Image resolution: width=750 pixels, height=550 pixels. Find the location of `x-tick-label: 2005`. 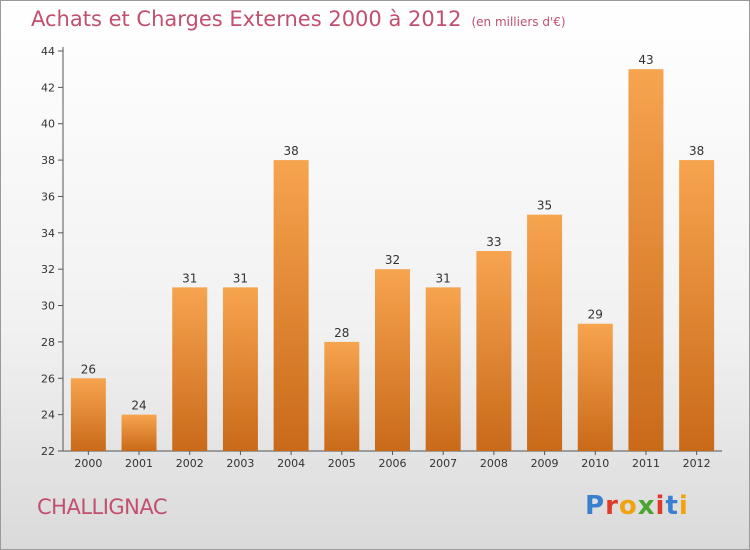

x-tick-label: 2005 is located at coordinates (342, 463).